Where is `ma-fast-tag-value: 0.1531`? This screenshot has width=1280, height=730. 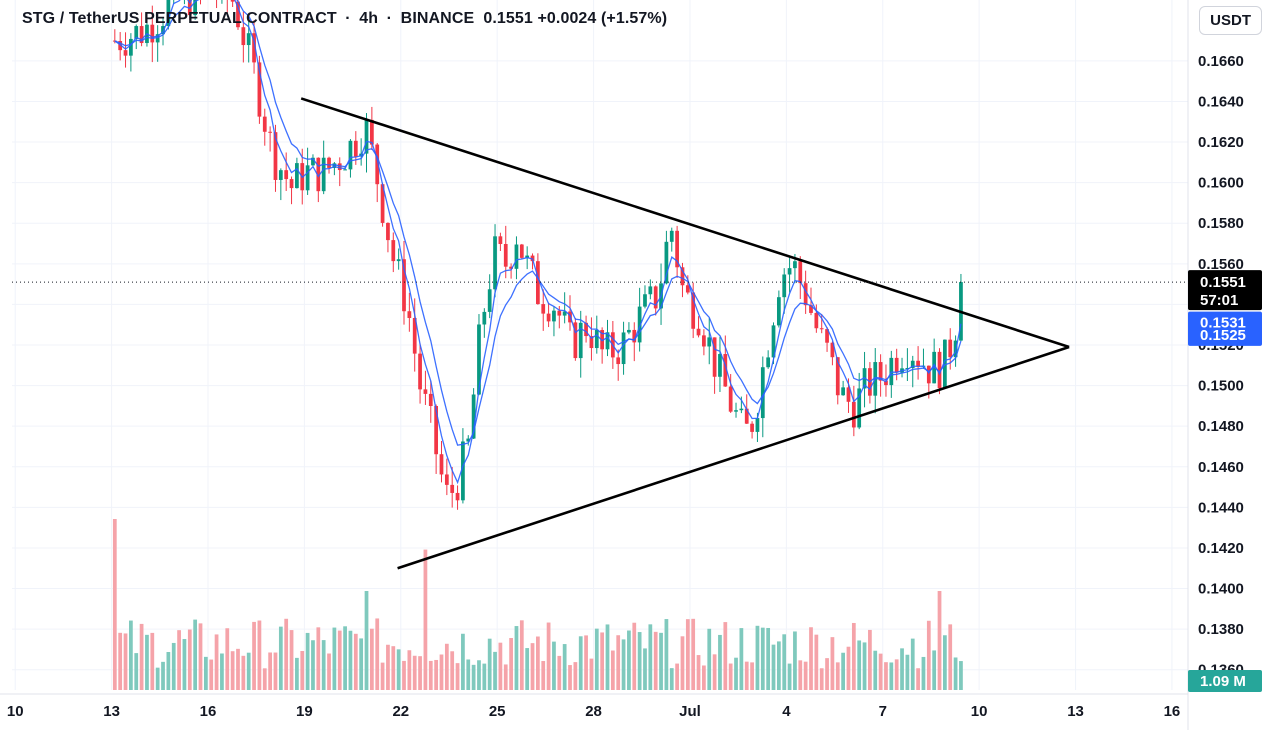
ma-fast-tag-value: 0.1531 is located at coordinates (1223, 323).